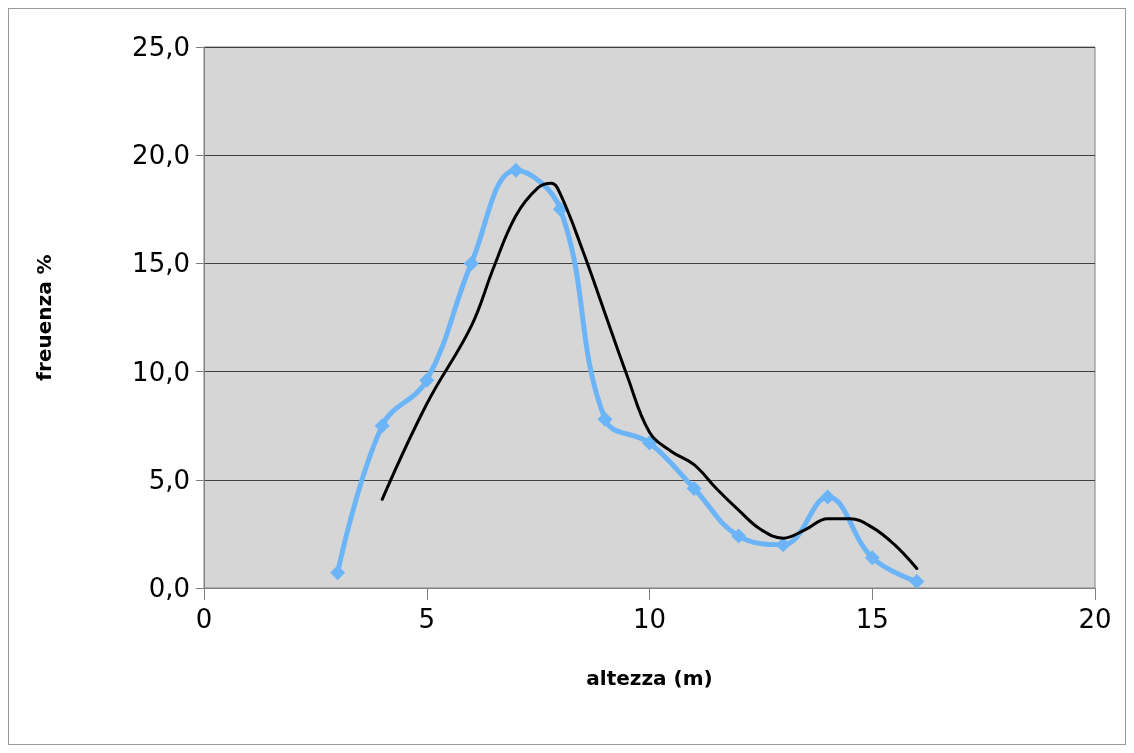 This screenshot has width=1134, height=753. Describe the element at coordinates (161, 155) in the screenshot. I see `y-tick-label: 20,0` at that location.